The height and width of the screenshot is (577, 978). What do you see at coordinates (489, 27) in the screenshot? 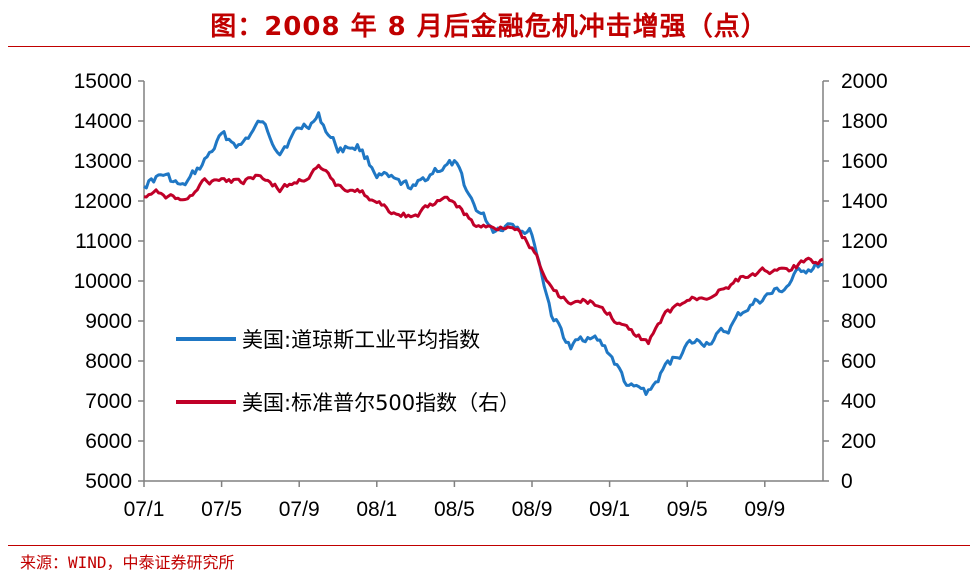
I see `chart-title: 图：2008 年 8 月后金融危机冲击增强（点）` at bounding box center [489, 27].